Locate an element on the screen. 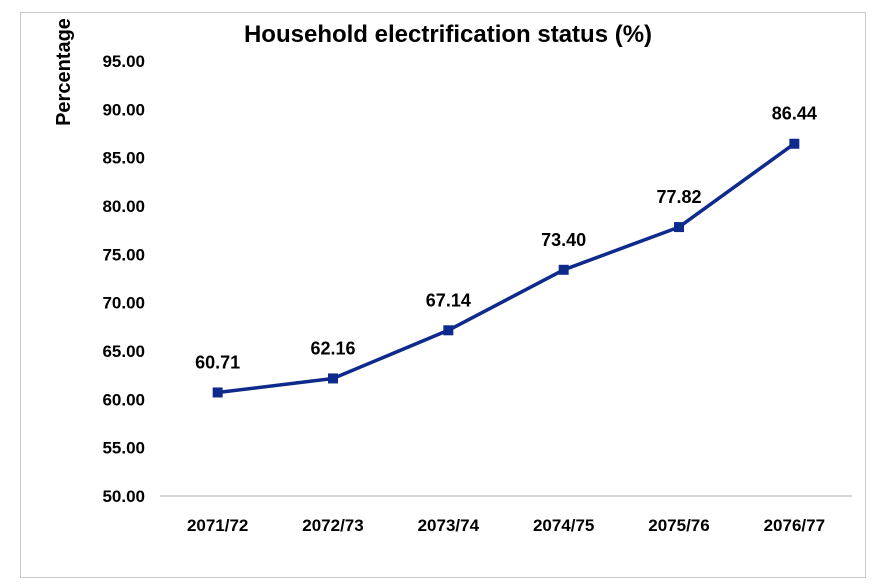 The image size is (890, 584). x-tick-label: 2076/77 is located at coordinates (794, 525).